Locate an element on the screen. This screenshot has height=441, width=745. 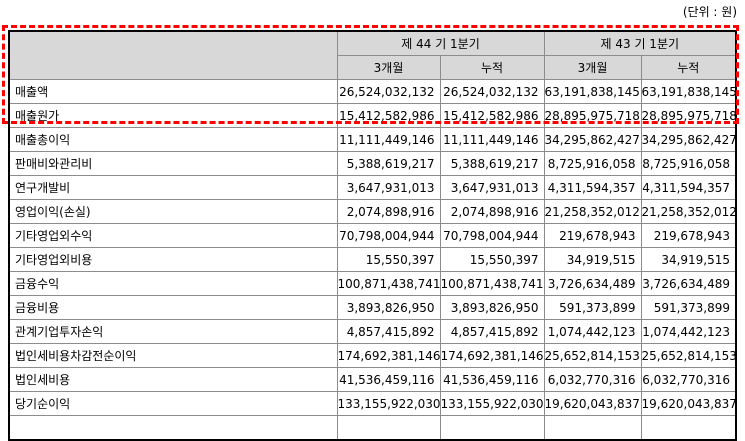
row-label: 법인세비용차감전순이익 is located at coordinates (173, 355).